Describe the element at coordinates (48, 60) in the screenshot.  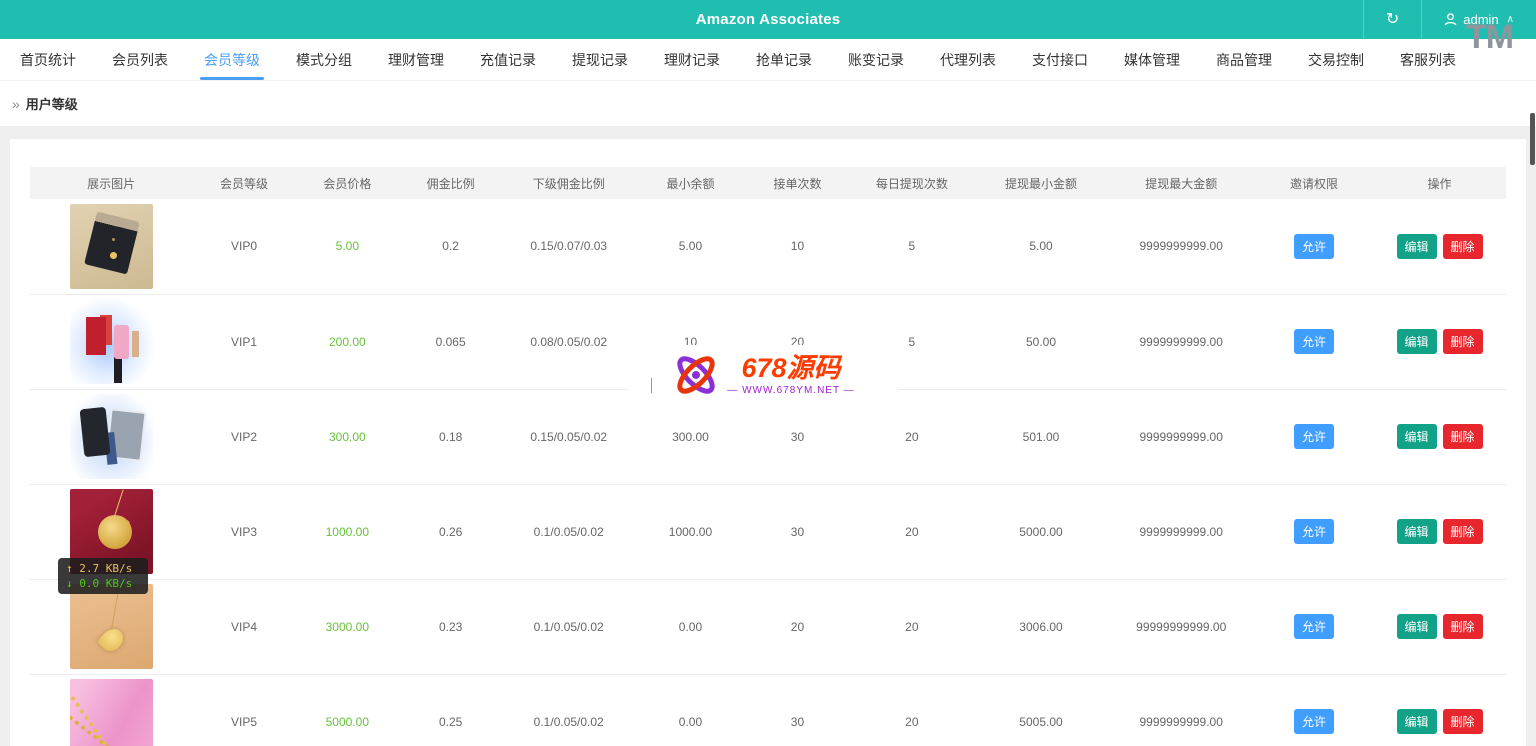
I see `tab-1: 首页统计` at that location.